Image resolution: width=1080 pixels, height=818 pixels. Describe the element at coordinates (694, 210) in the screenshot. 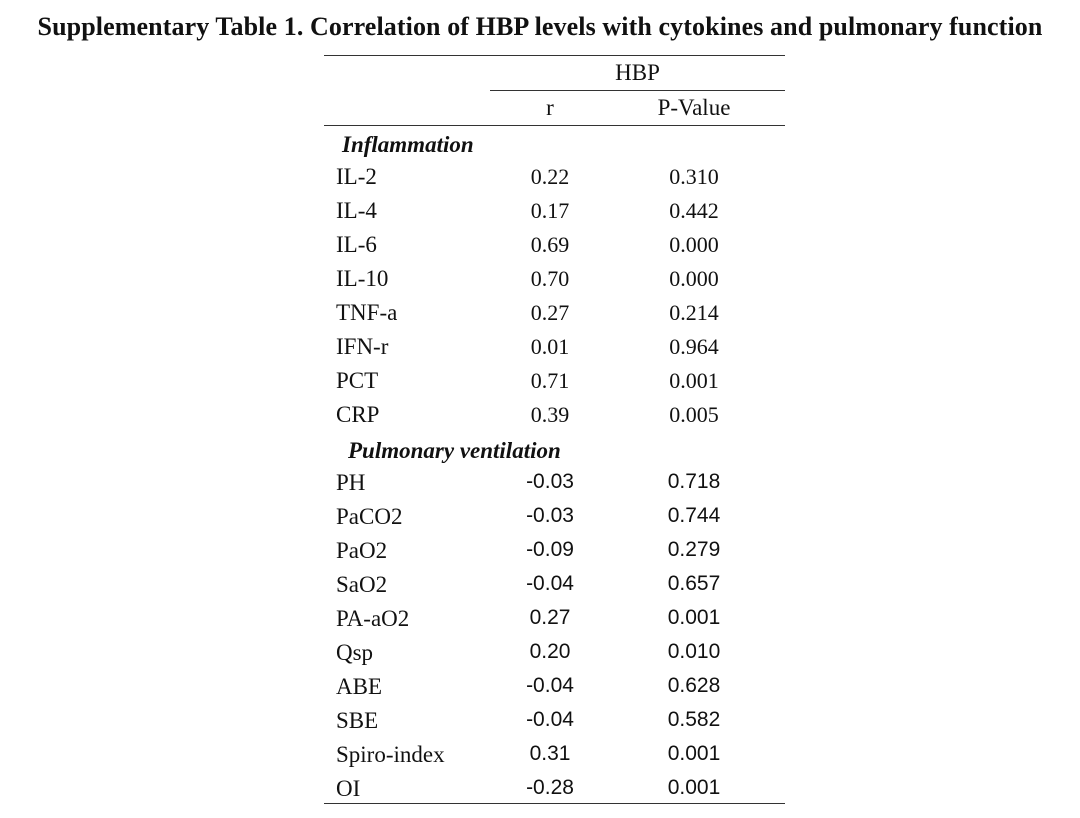

I see `p-value: 0.442` at that location.